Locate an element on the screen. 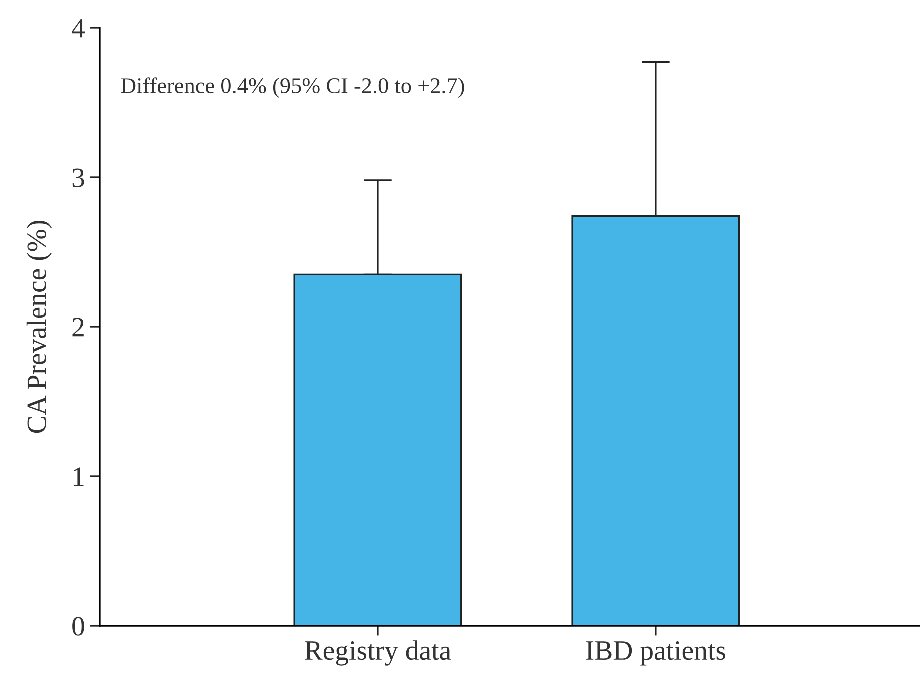 This screenshot has height=685, width=920. y-tick-label: 2 is located at coordinates (78, 327).